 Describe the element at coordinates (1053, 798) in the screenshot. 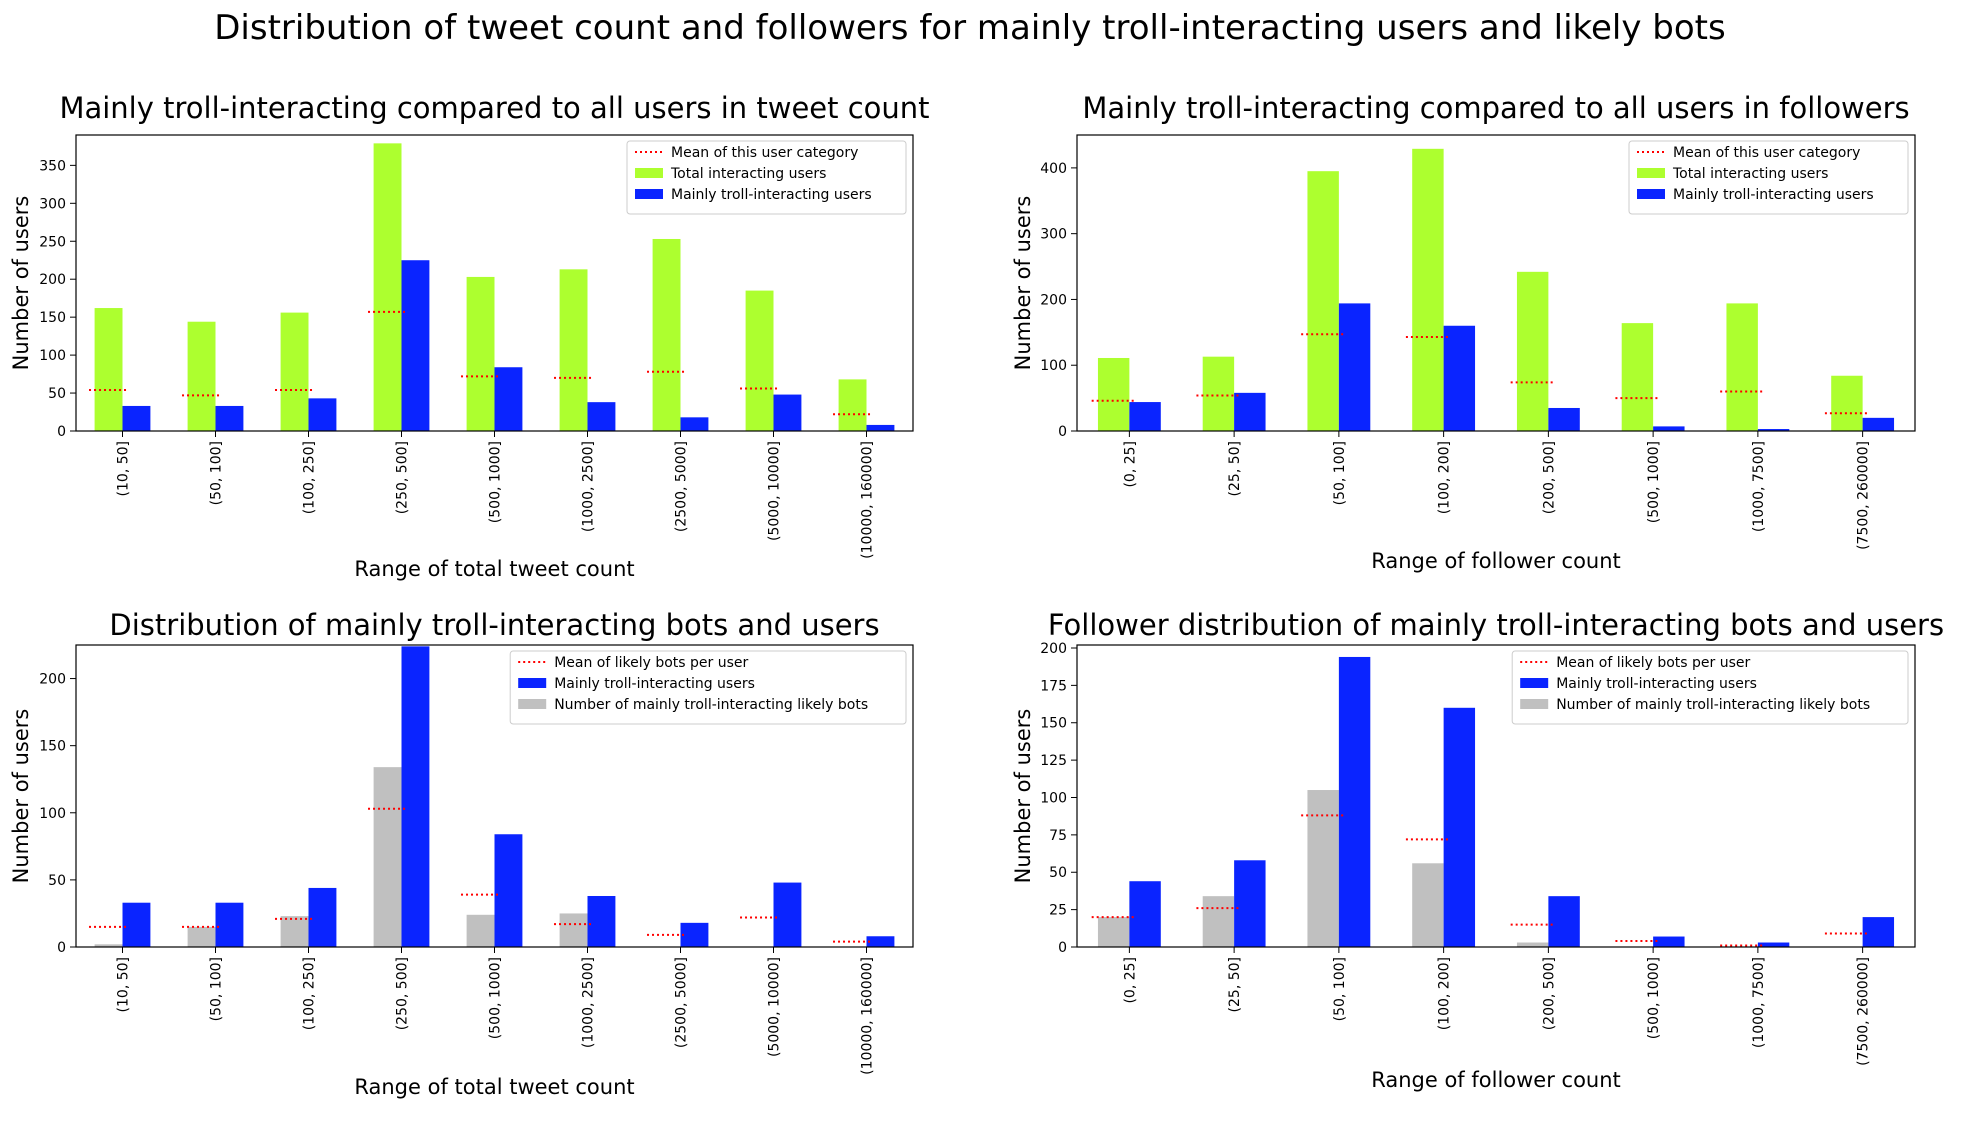

I see `y-tick-label: 100` at that location.